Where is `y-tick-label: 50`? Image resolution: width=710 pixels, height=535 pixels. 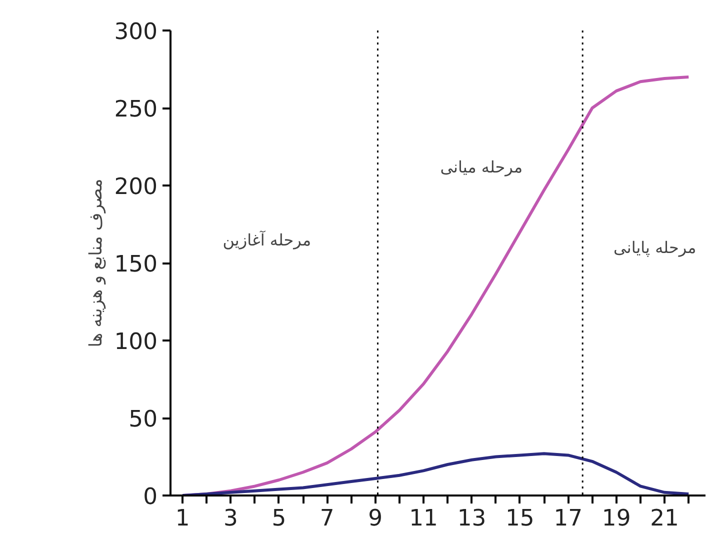 y-tick-label: 50 is located at coordinates (143, 419).